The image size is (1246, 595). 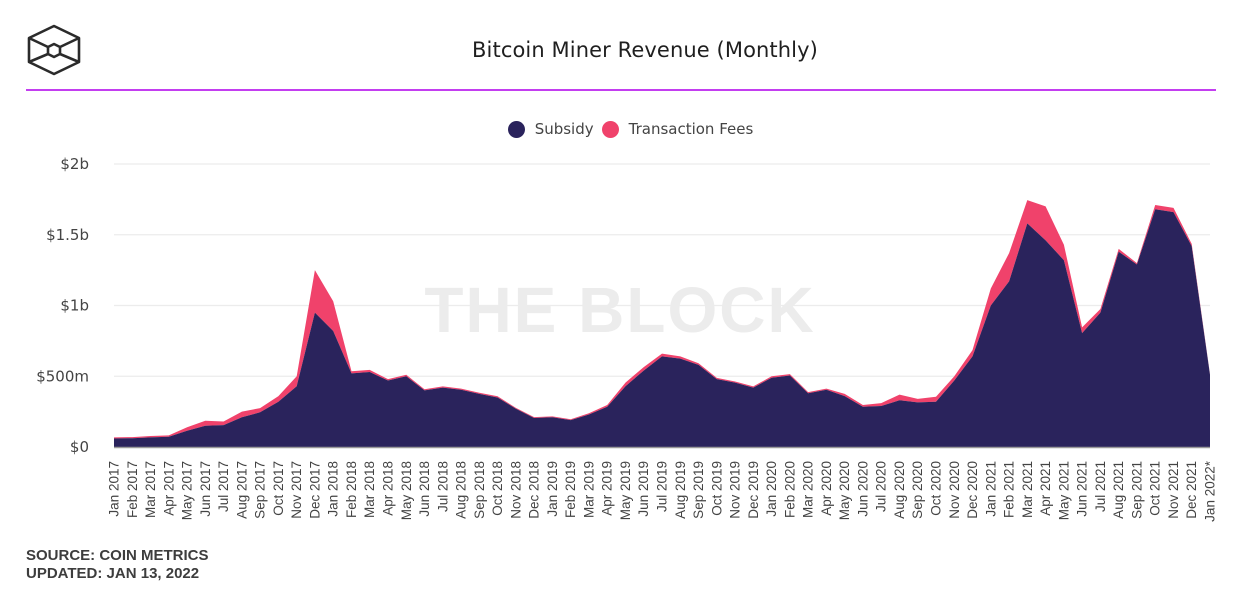 What do you see at coordinates (1063, 490) in the screenshot?
I see `x-tick-label: May 2021` at bounding box center [1063, 490].